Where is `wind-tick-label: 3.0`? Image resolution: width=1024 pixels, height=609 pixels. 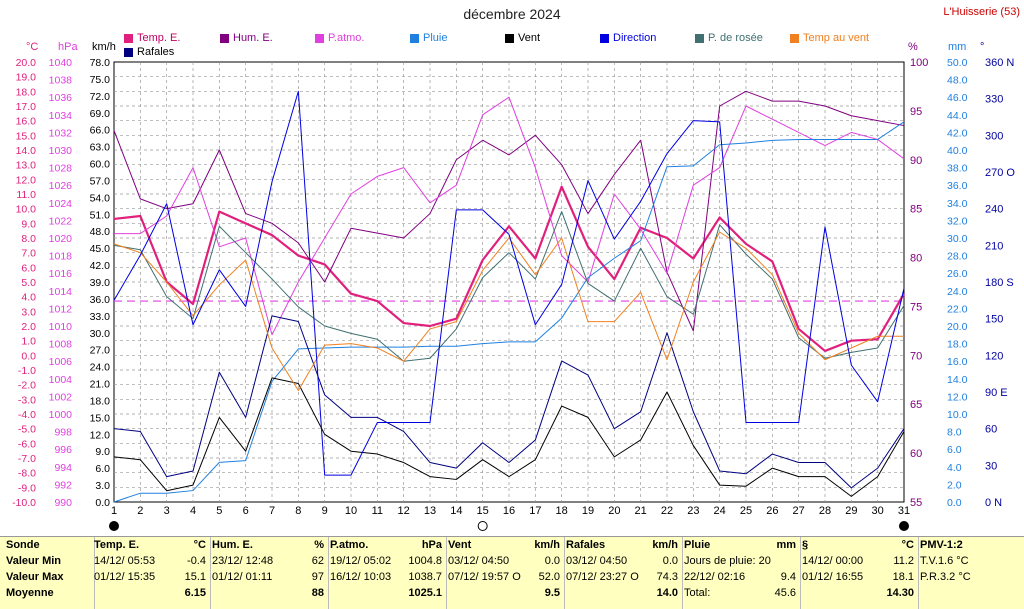 wind-tick-label: 3.0 is located at coordinates (102, 486).